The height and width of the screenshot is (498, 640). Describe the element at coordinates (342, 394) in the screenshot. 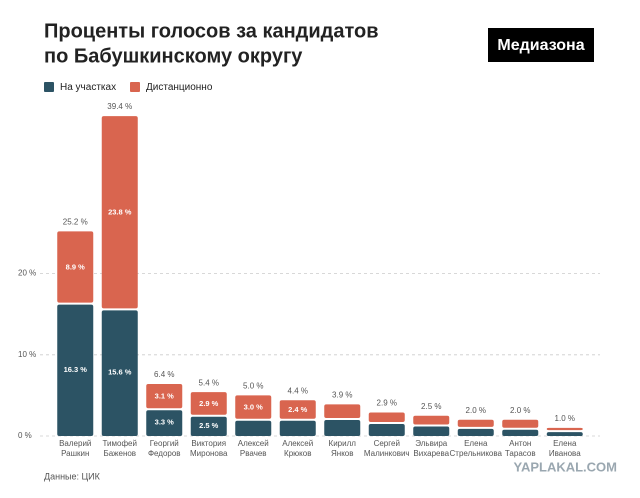

I see `total-label: 3.9 %` at that location.